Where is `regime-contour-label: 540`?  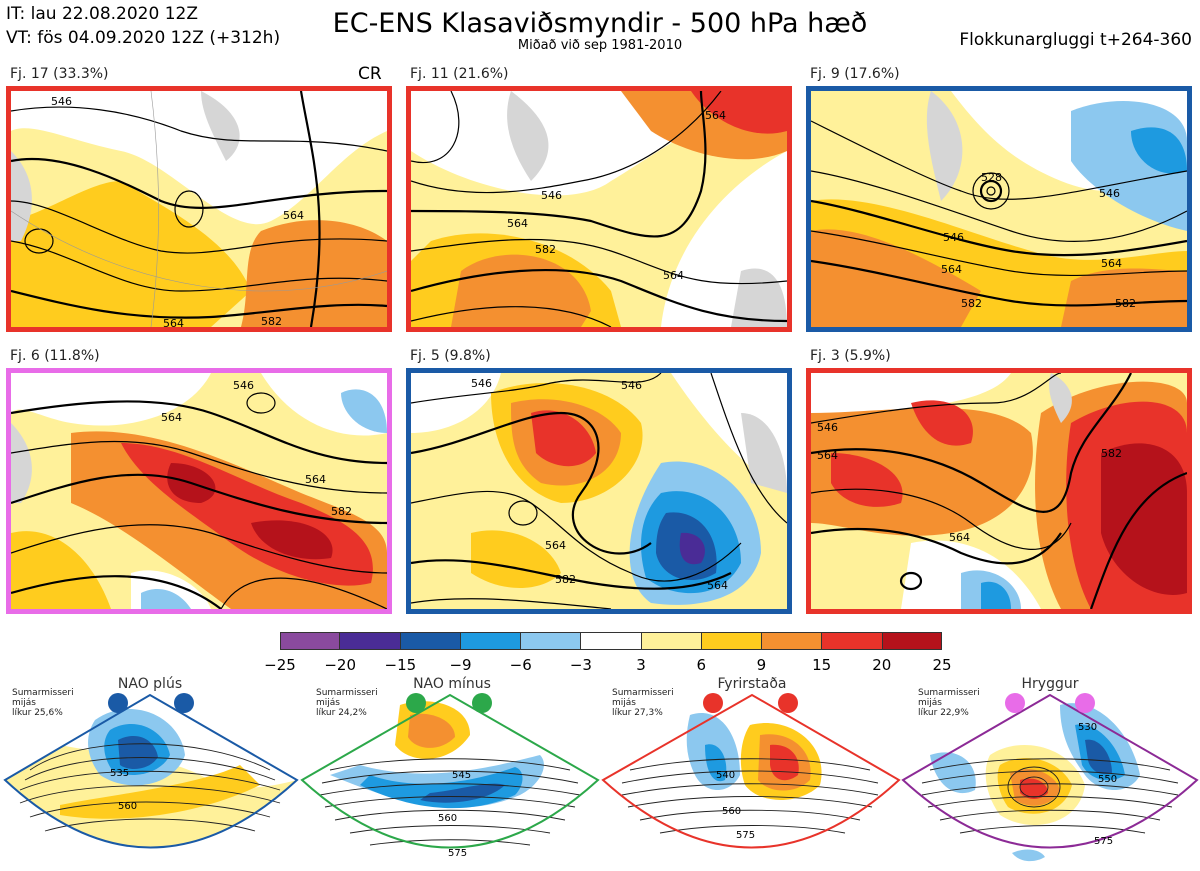
regime-contour-label: 540 is located at coordinates (726, 775).